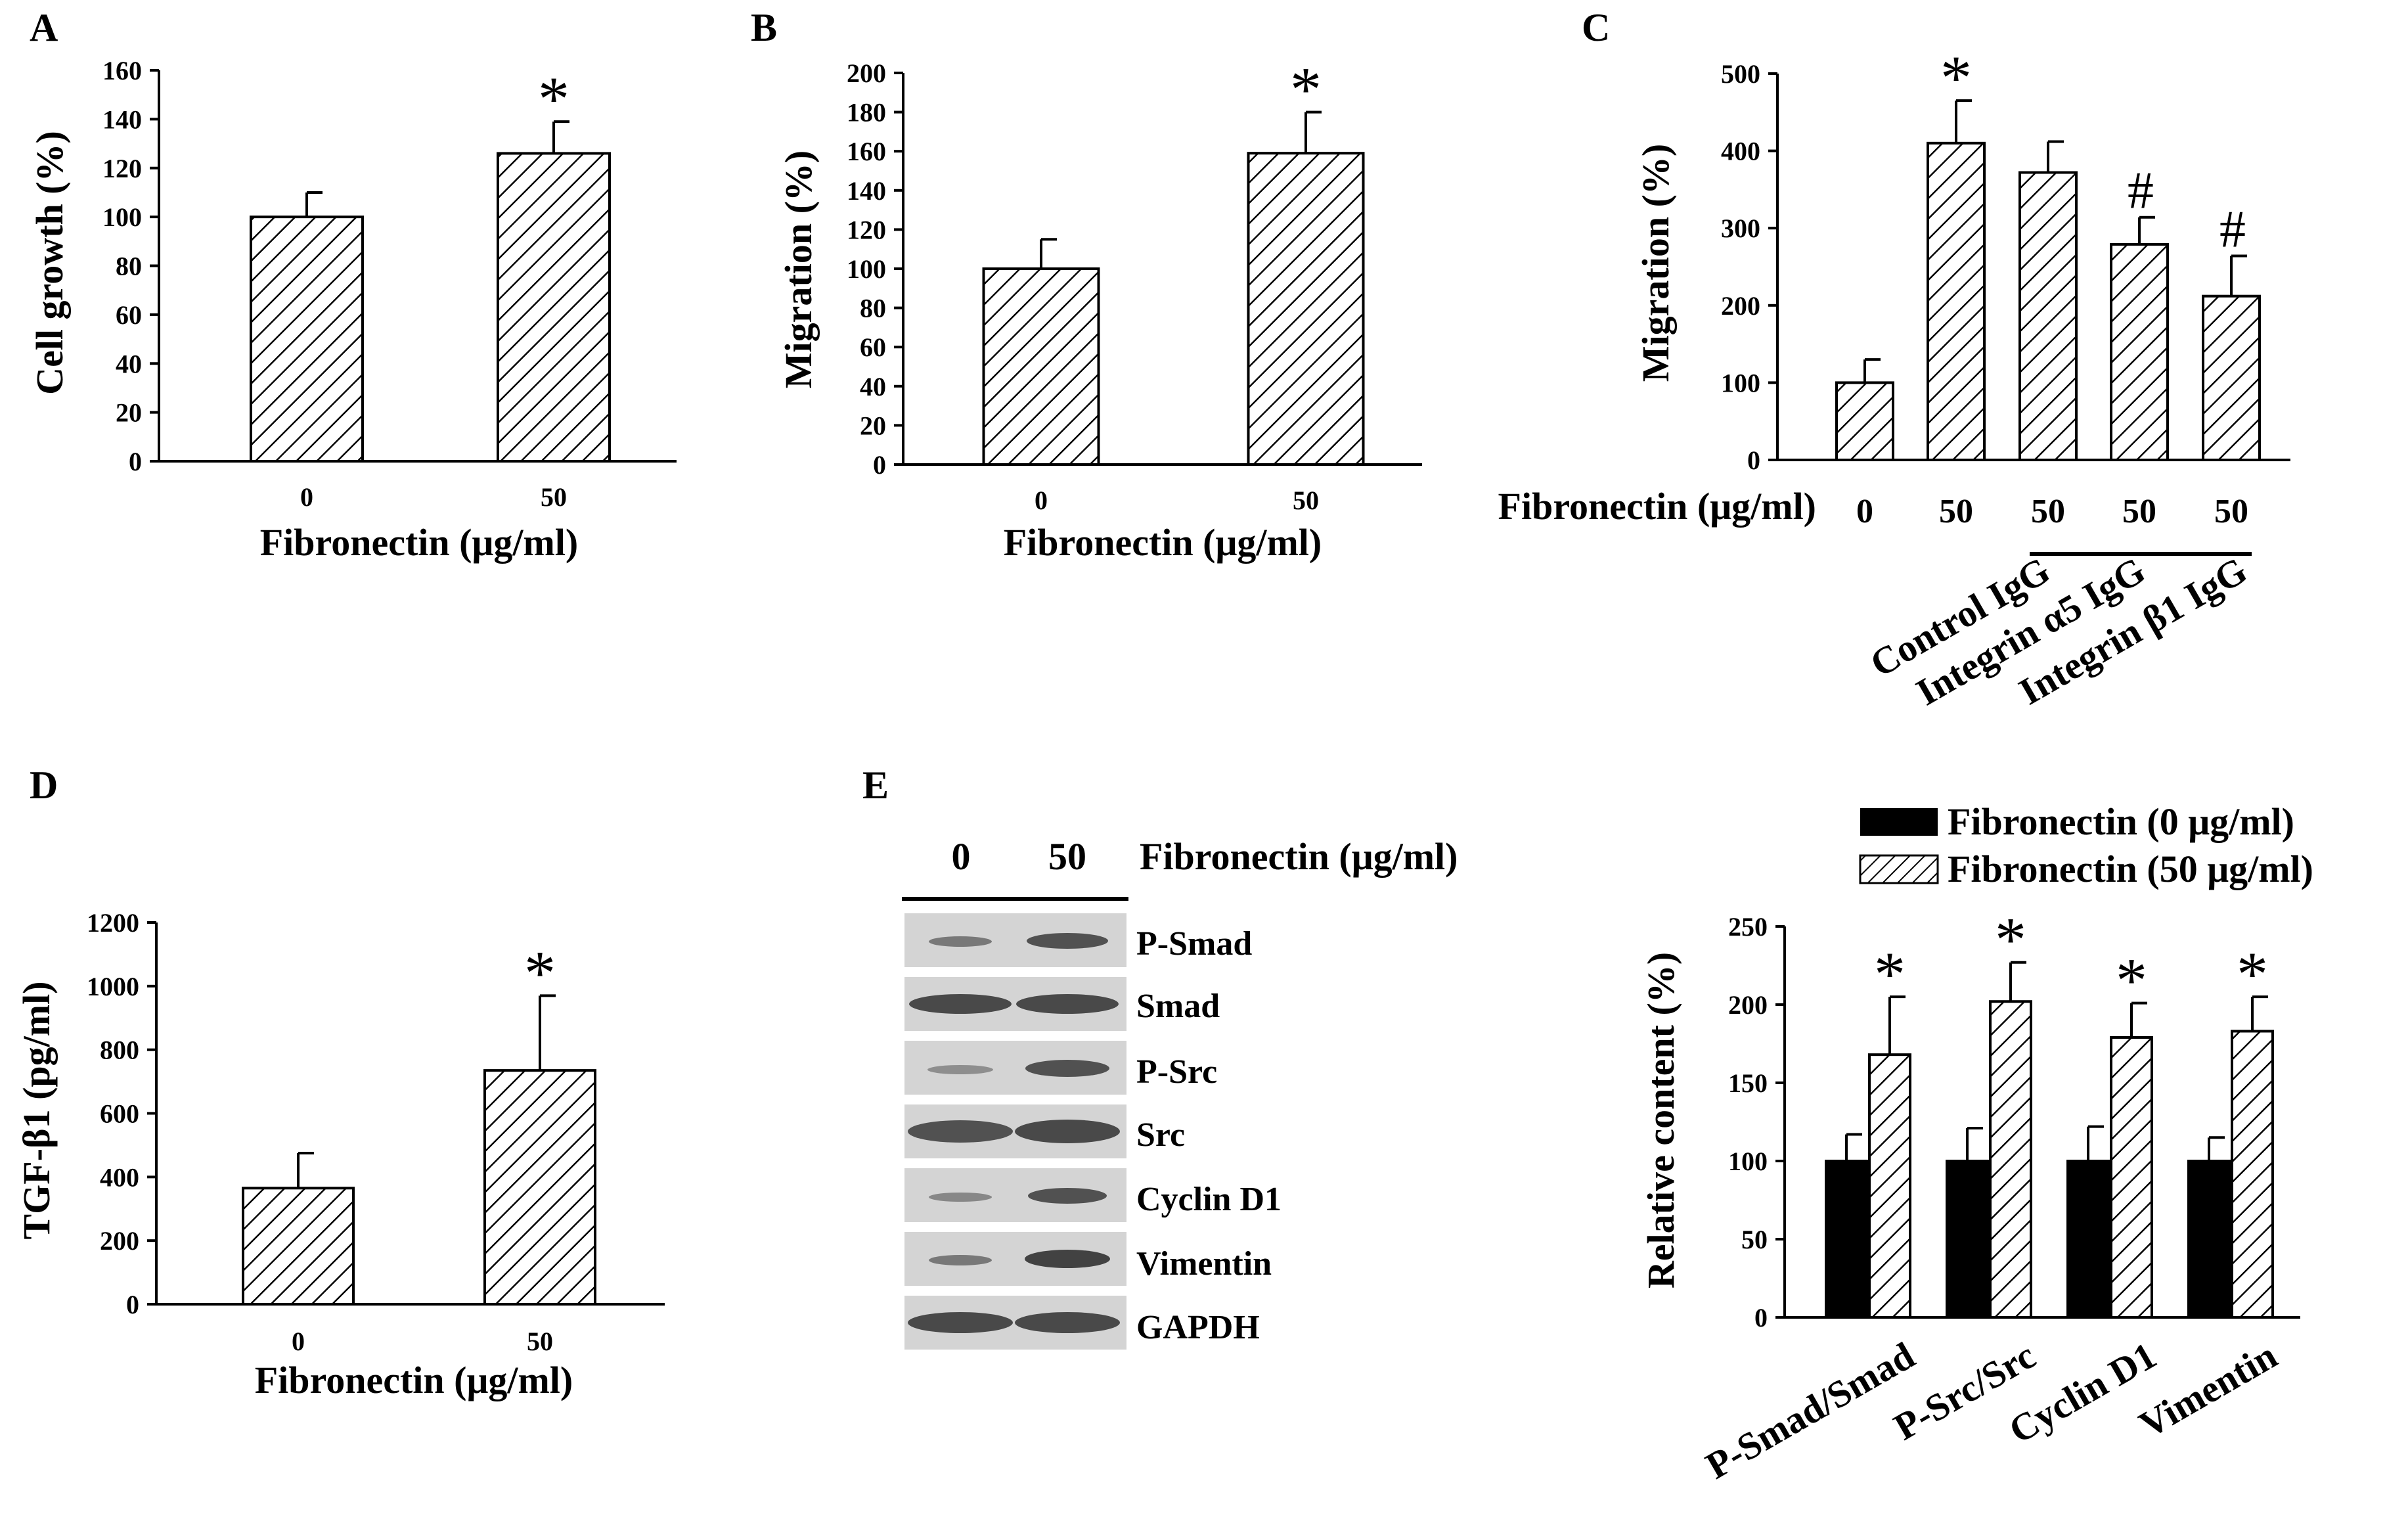 This screenshot has height=1525, width=2408. Describe the element at coordinates (113, 987) in the screenshot. I see `y-tick-label: 1000` at that location.